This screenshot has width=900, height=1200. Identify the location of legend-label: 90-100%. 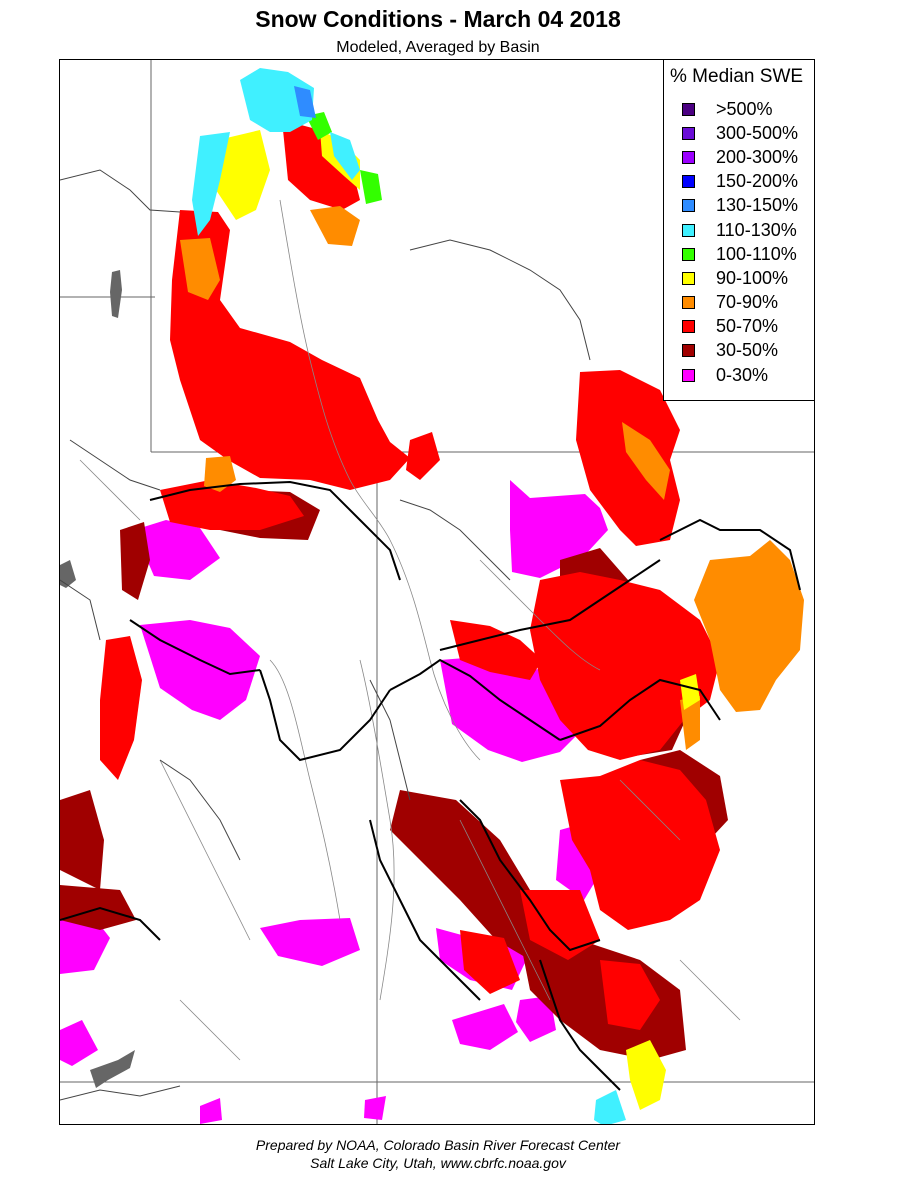
(752, 277).